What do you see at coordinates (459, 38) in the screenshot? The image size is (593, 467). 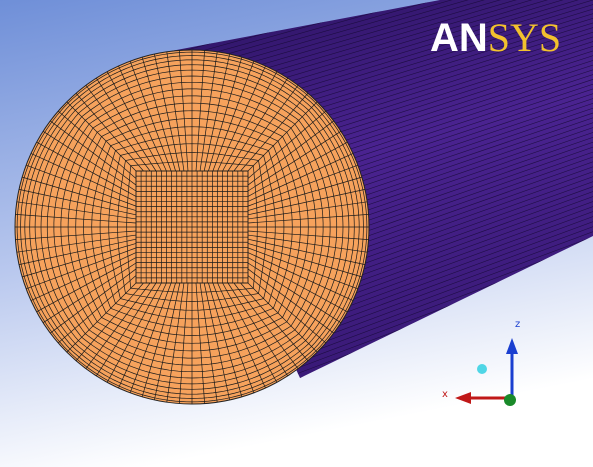 I see `logo-an: AN` at bounding box center [459, 38].